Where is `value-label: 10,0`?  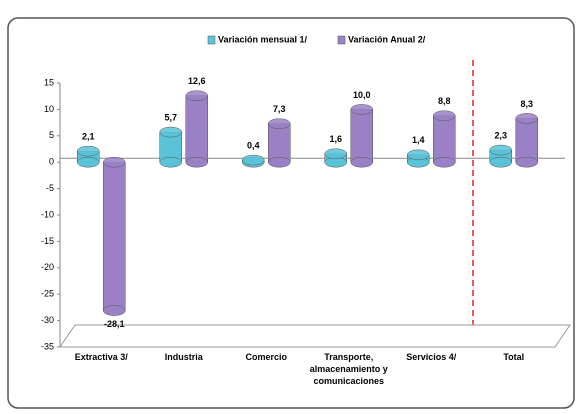
value-label: 10,0 is located at coordinates (362, 95).